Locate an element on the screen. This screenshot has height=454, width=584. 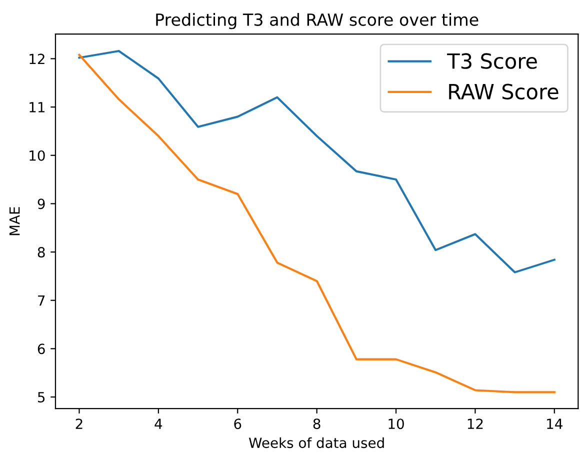
legend-label: T3 Score is located at coordinates (492, 61).